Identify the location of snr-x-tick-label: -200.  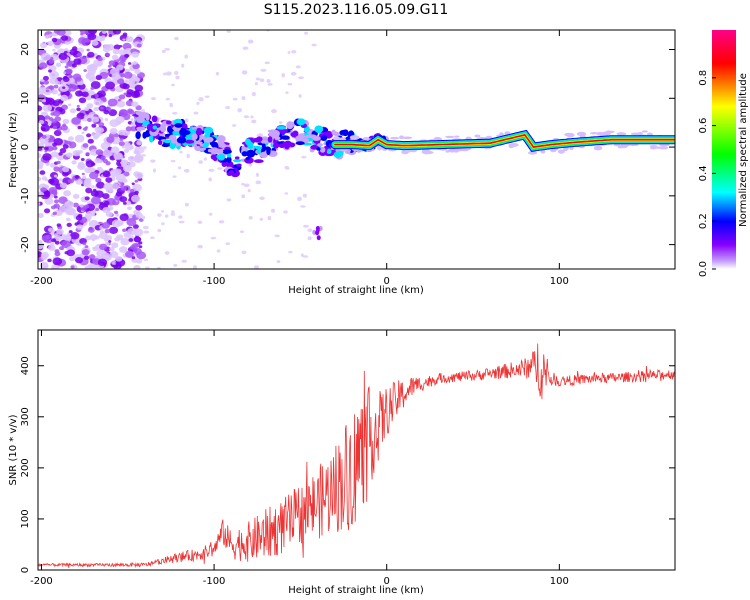
(41, 581).